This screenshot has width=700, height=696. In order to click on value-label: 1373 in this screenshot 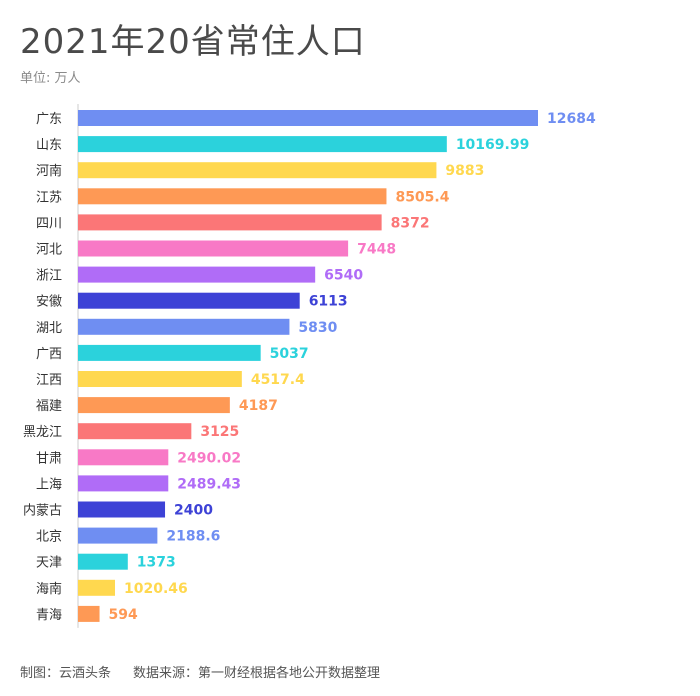, I will do `click(156, 563)`.